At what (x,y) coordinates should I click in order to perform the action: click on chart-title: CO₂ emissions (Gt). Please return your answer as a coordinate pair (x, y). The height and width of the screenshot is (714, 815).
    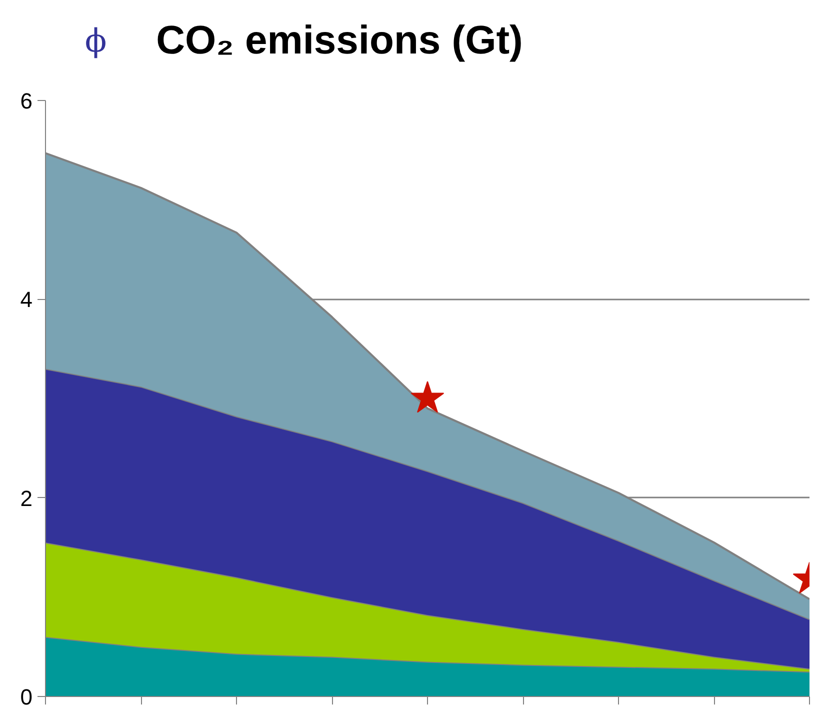
    Looking at the image, I should click on (339, 40).